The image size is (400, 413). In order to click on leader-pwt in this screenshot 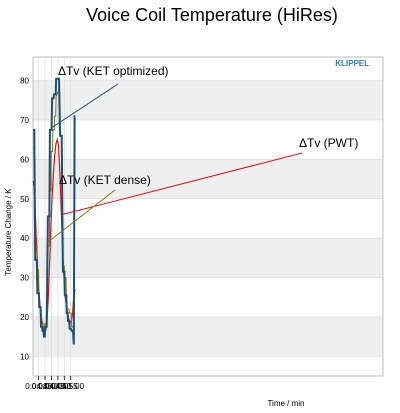, I will do `click(182, 184)`.